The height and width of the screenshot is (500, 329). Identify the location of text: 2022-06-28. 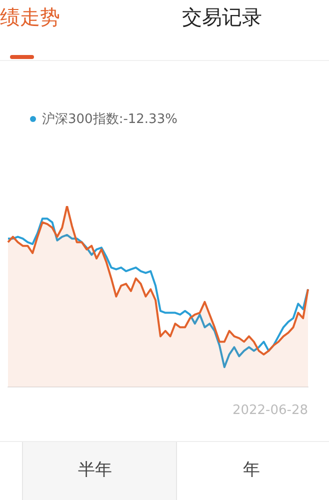
(270, 410).